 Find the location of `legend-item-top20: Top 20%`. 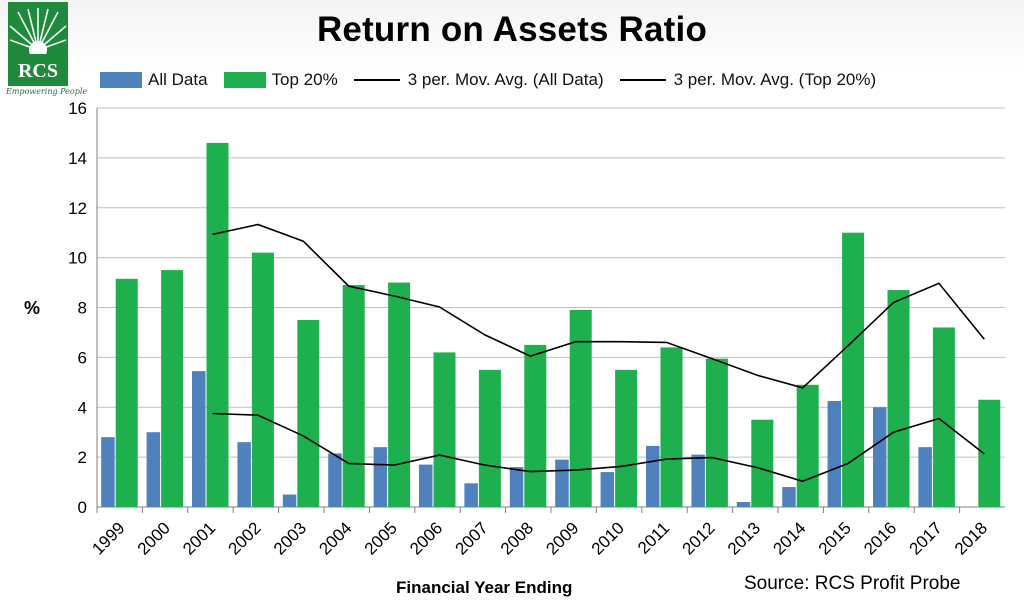

legend-item-top20: Top 20% is located at coordinates (280, 80).